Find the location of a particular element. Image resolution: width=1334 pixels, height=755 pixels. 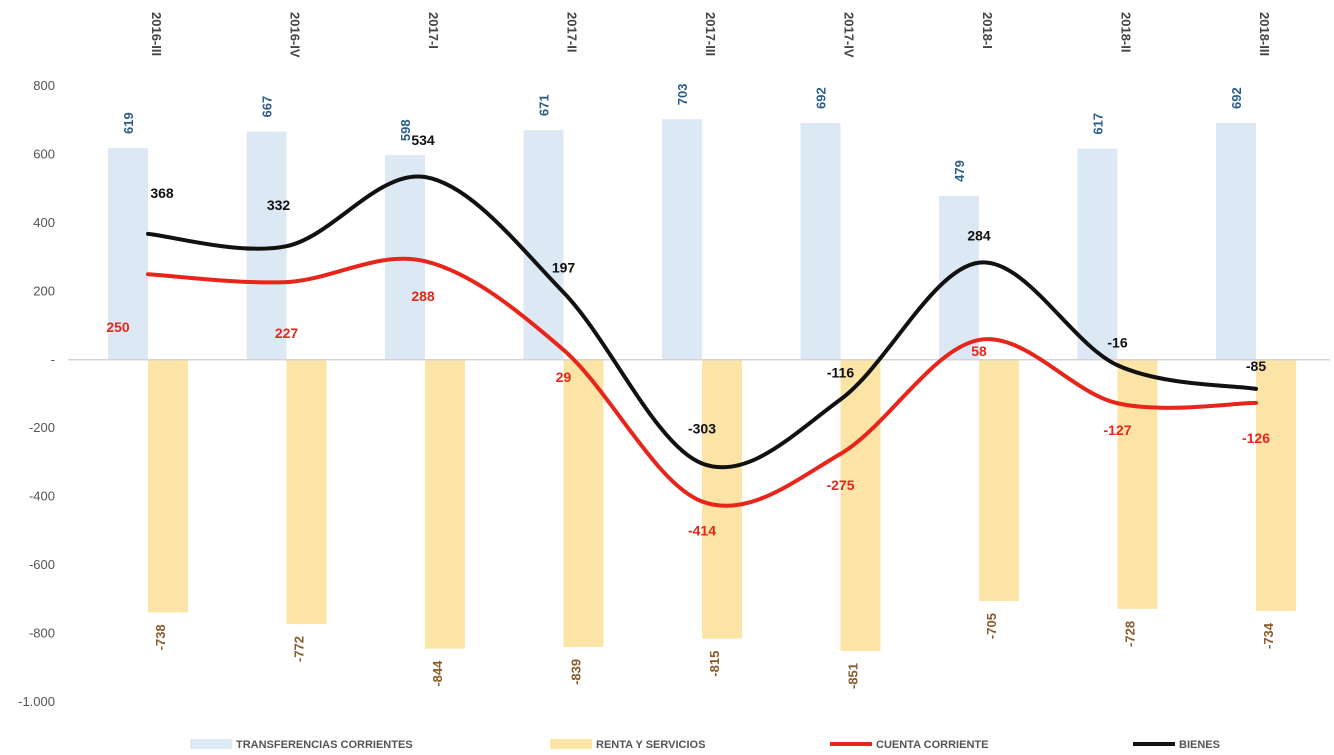

y-tick-label: -800 is located at coordinates (42, 633).